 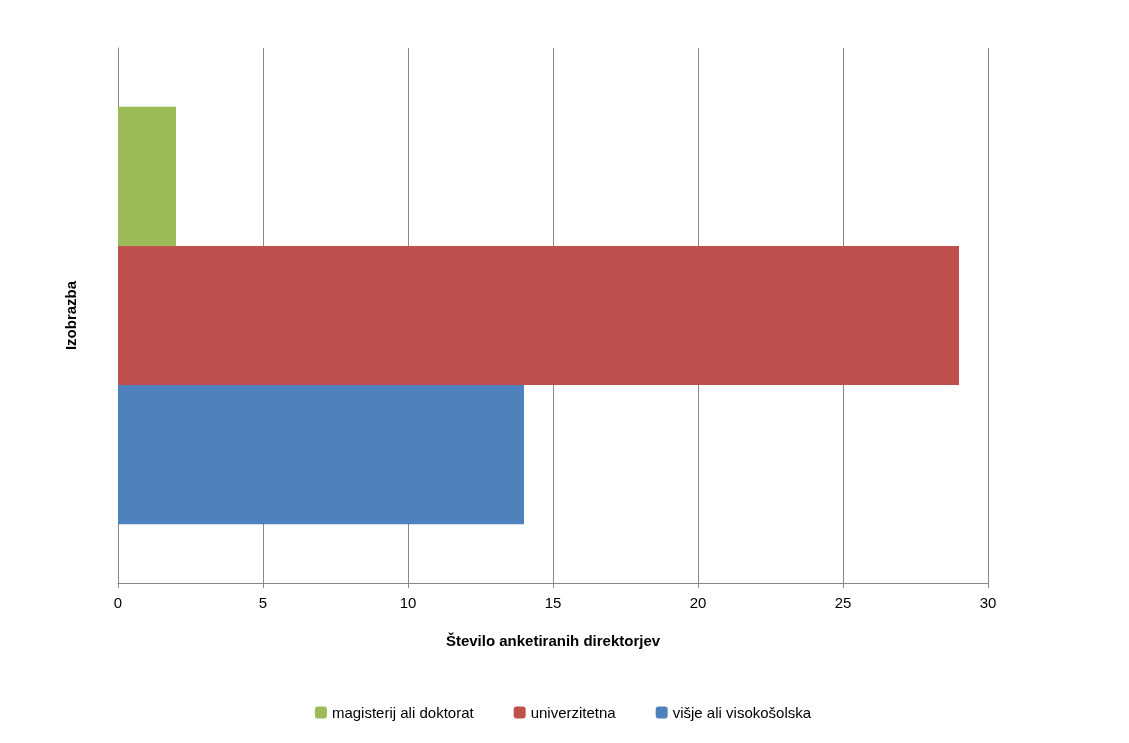 What do you see at coordinates (573, 712) in the screenshot?
I see `legend-label: univerzitetna` at bounding box center [573, 712].